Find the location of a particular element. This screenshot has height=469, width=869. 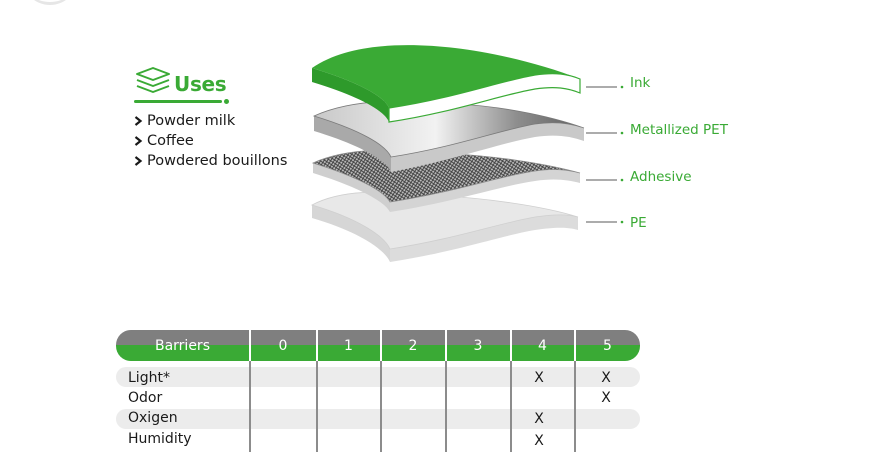

layer-label-ink: Ink is located at coordinates (640, 83).